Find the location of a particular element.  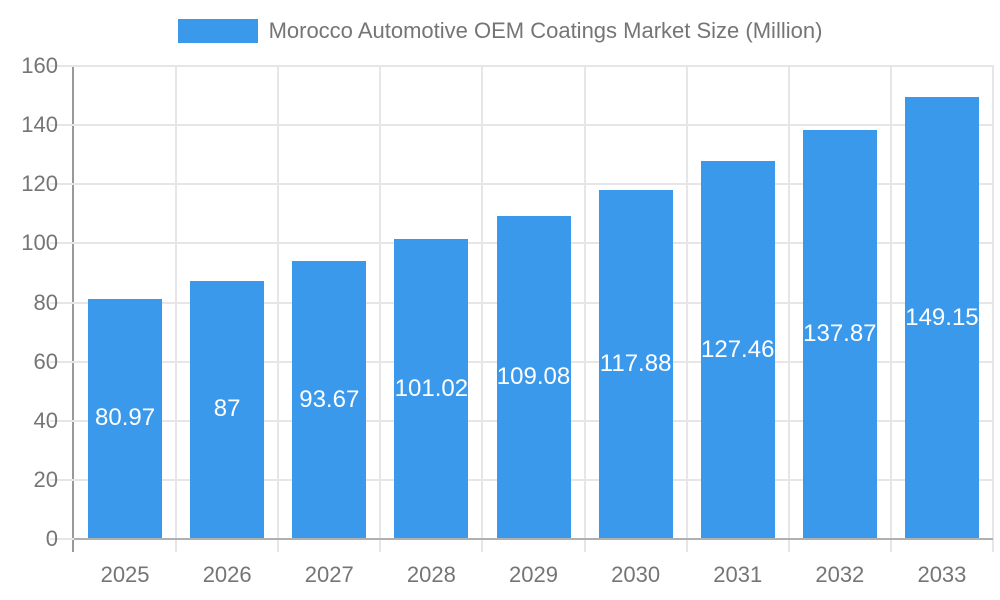

x-tick-label: 2027 is located at coordinates (329, 574).